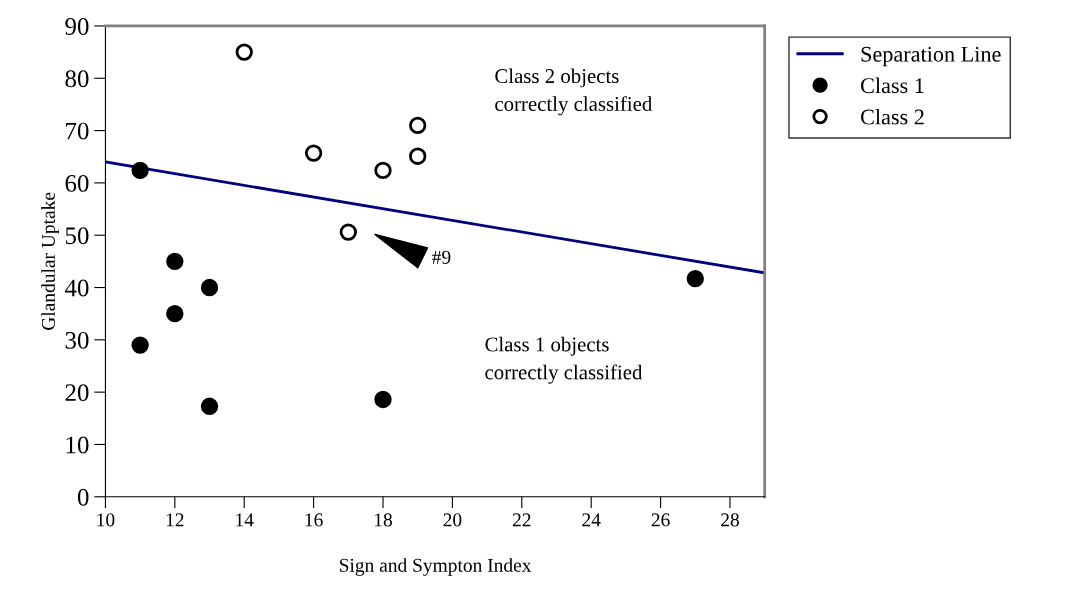  Describe the element at coordinates (77, 340) in the screenshot. I see `y-tick-label: 30` at that location.